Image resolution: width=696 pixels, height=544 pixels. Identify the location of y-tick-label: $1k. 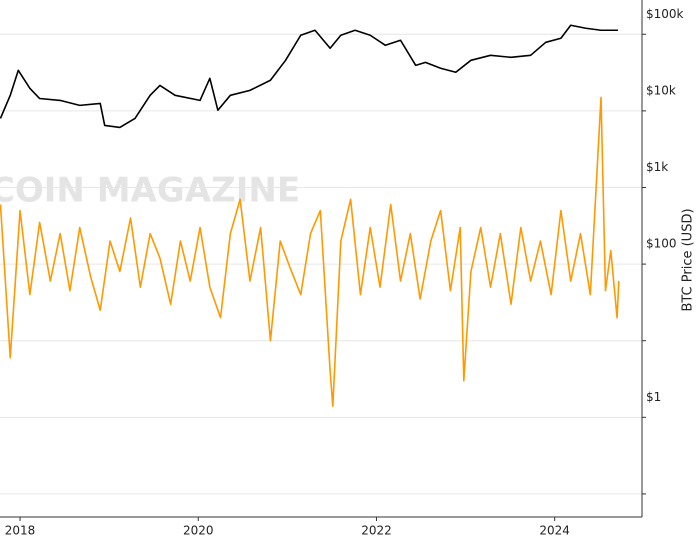
(657, 167).